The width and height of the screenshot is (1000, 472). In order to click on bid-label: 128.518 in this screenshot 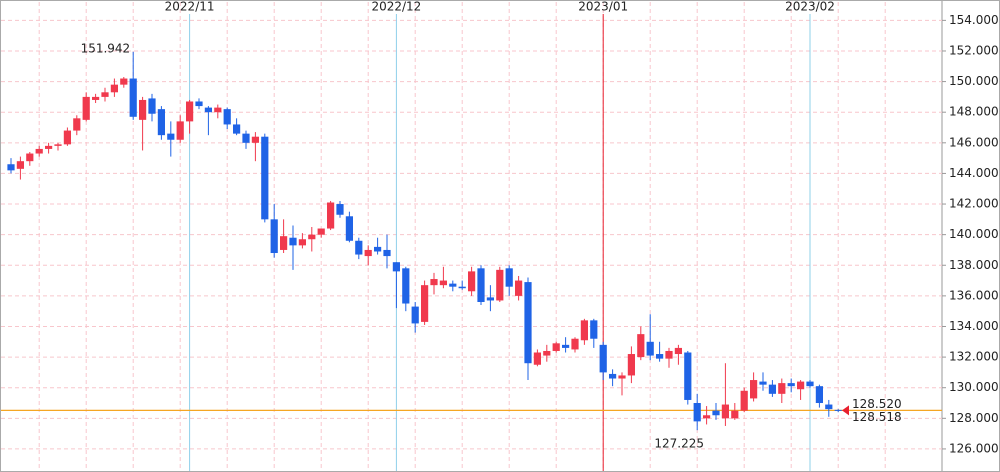, I will do `click(877, 417)`.